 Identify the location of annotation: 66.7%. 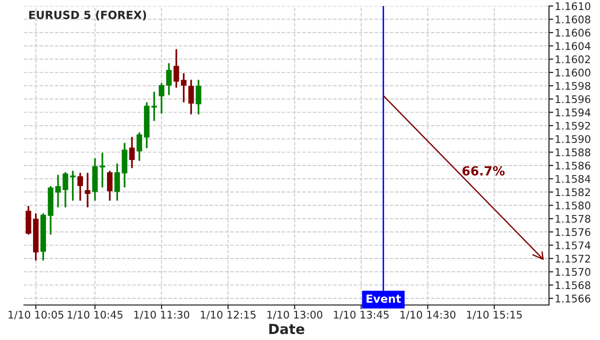
(483, 171).